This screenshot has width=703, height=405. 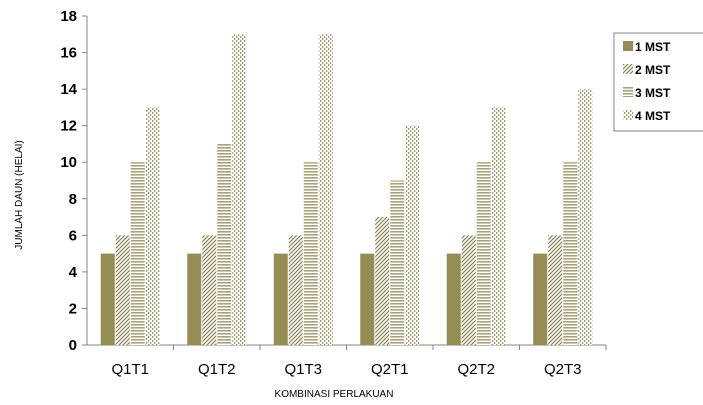 What do you see at coordinates (68, 89) in the screenshot?
I see `y-tick-label: 14` at bounding box center [68, 89].